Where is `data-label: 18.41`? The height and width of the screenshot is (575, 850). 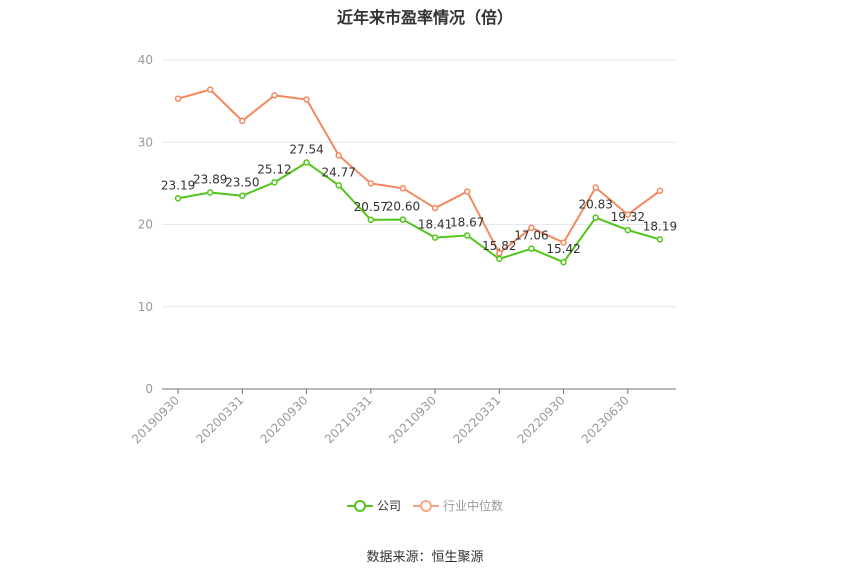 data-label: 18.41 is located at coordinates (435, 225).